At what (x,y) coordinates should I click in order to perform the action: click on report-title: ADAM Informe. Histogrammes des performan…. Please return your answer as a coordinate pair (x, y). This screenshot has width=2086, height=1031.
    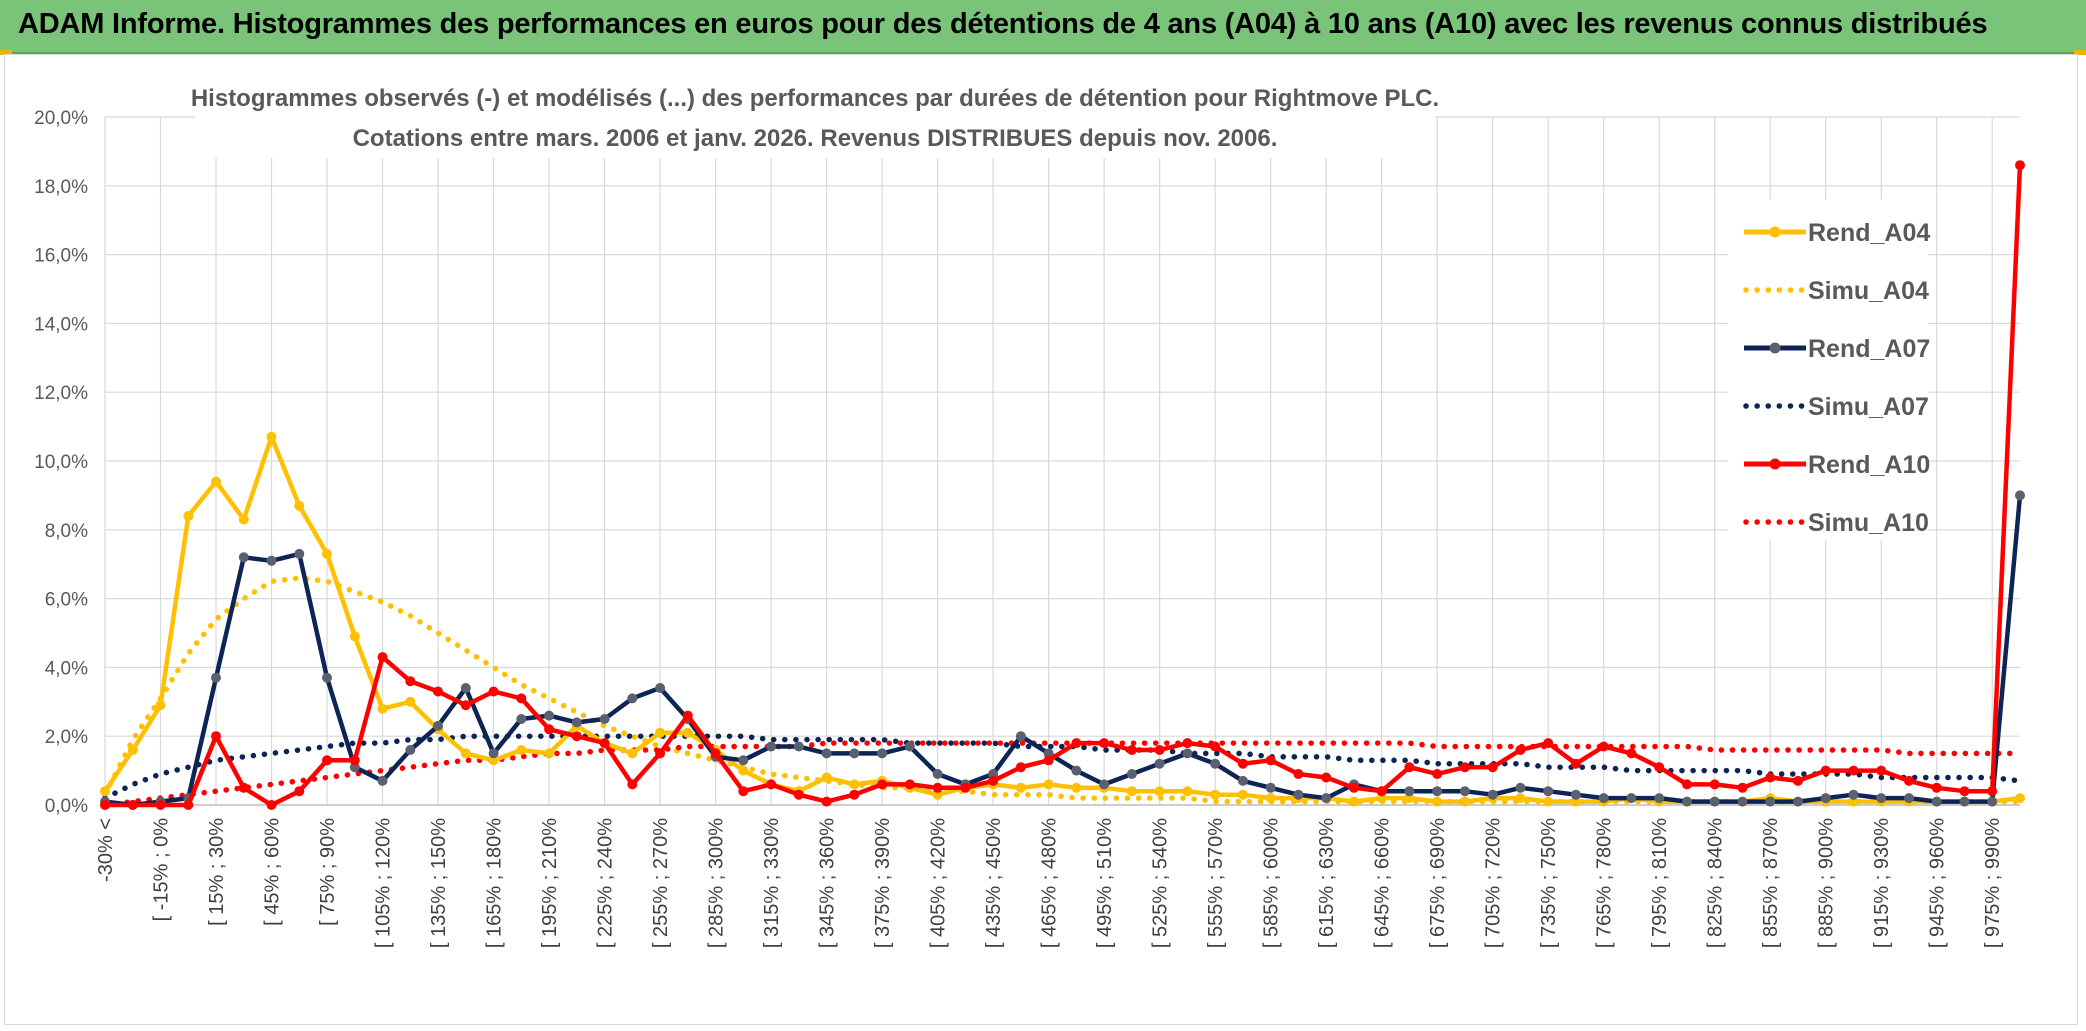
    Looking at the image, I should click on (1003, 24).